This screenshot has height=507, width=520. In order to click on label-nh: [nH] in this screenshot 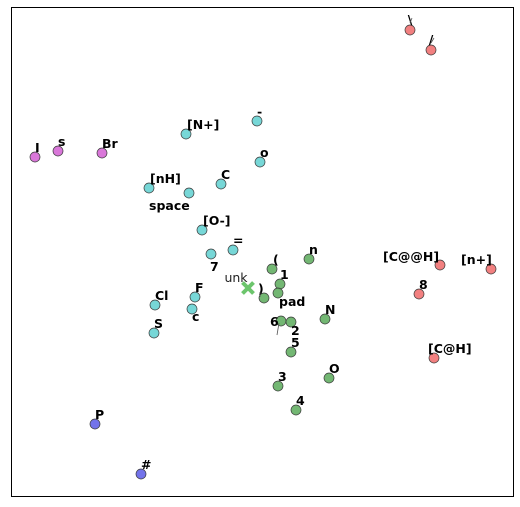, I will do `click(165, 178)`.